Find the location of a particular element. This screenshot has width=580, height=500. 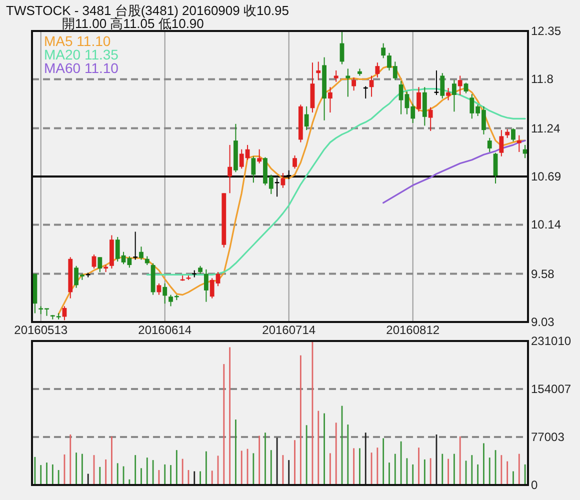

y-tick-label: 11.24 is located at coordinates (545, 128).